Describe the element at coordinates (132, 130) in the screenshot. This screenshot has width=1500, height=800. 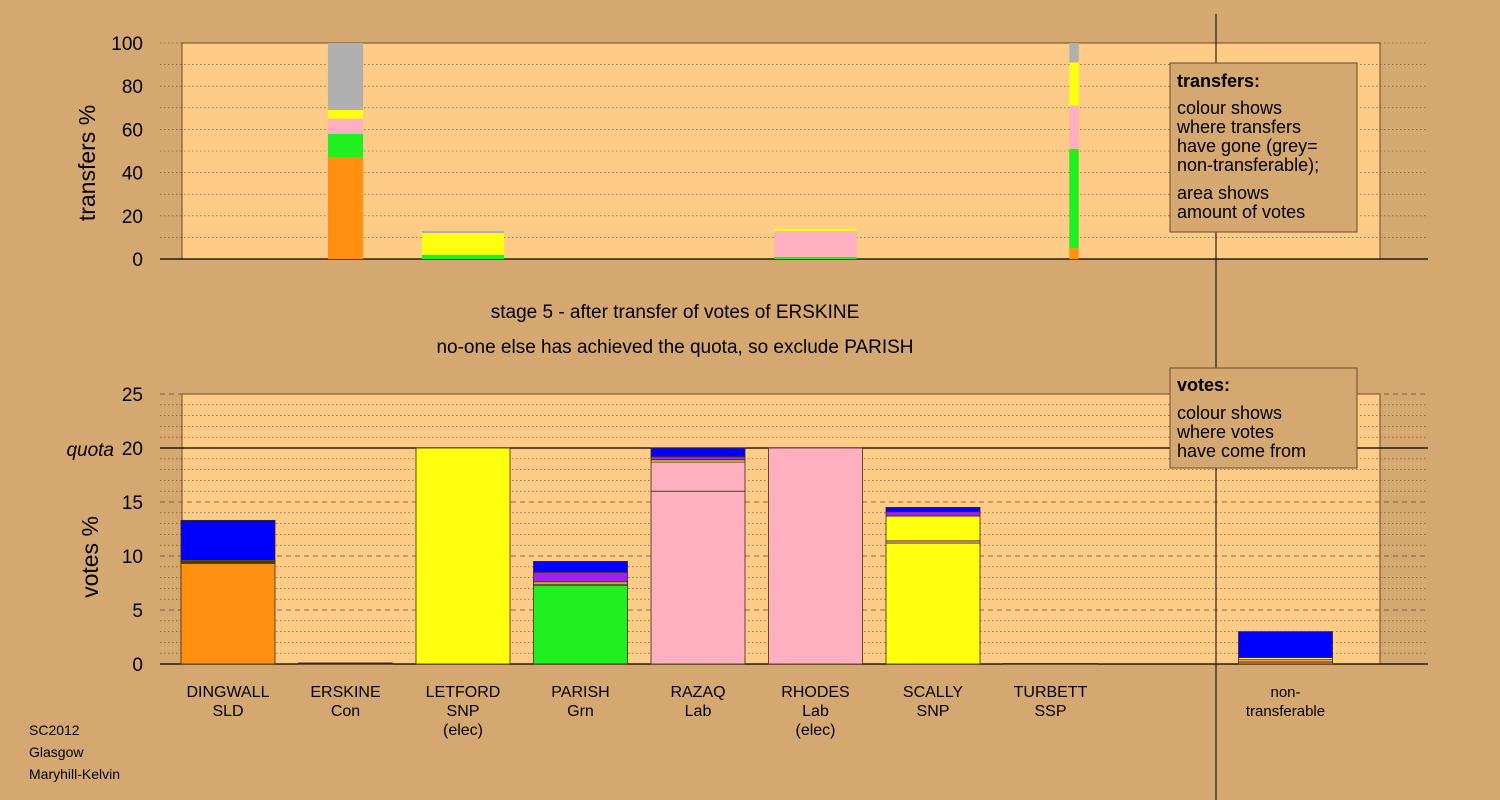
I see `y-tick-label: 60` at that location.